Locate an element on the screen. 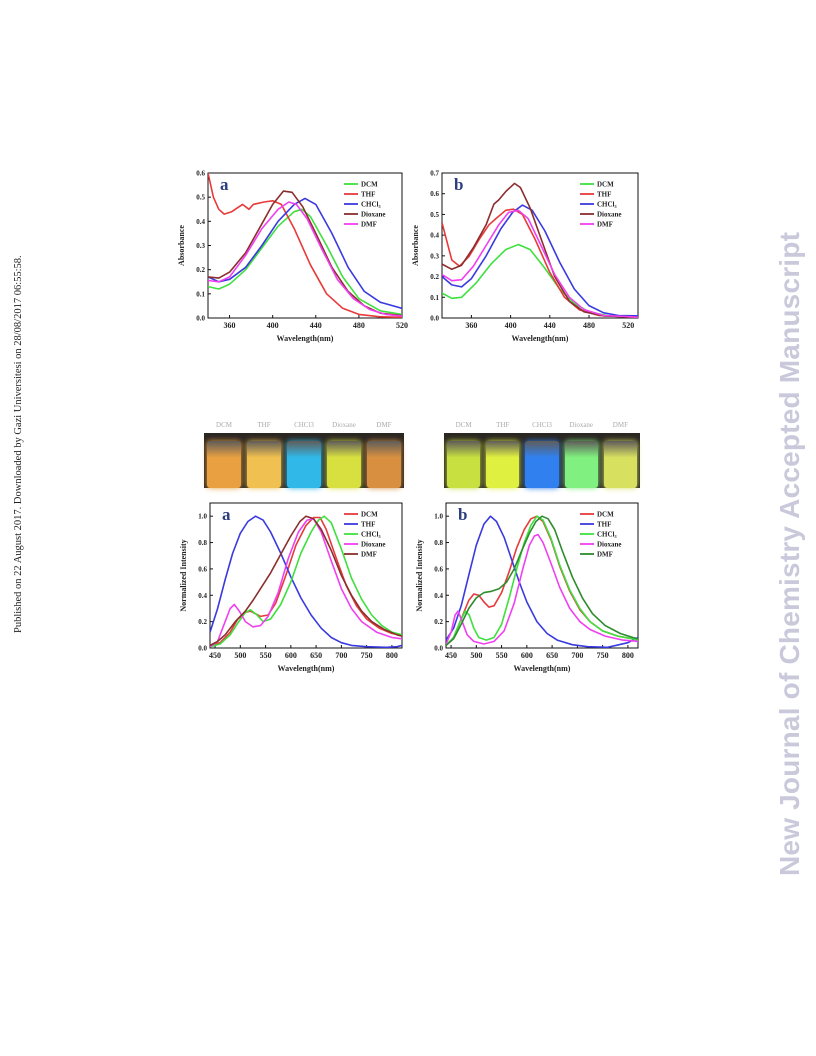 This screenshot has height=1056, width=816. series-line-chcl is located at coordinates (542, 580).